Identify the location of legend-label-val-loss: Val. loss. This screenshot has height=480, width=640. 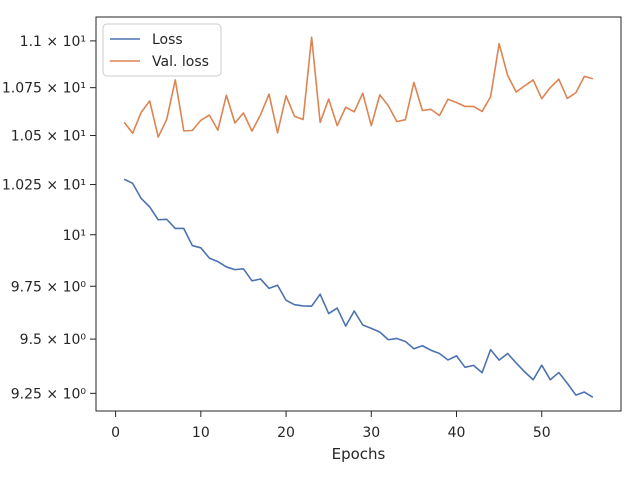
(180, 62).